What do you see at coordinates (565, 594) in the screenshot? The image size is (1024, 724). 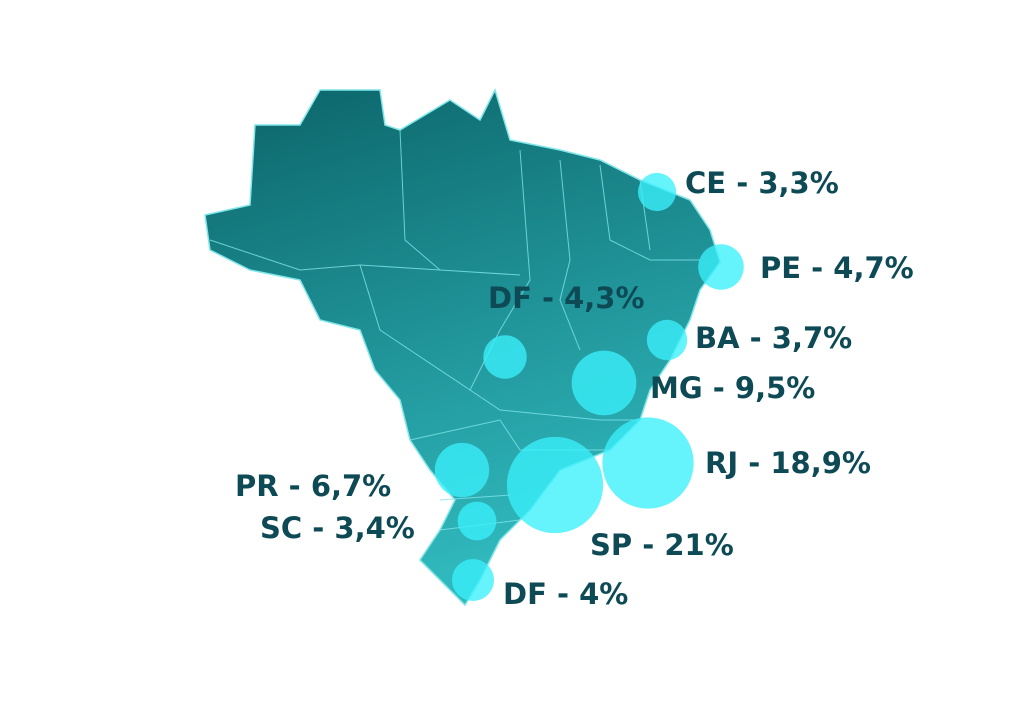 I see `marker-label: DF - 4%` at bounding box center [565, 594].